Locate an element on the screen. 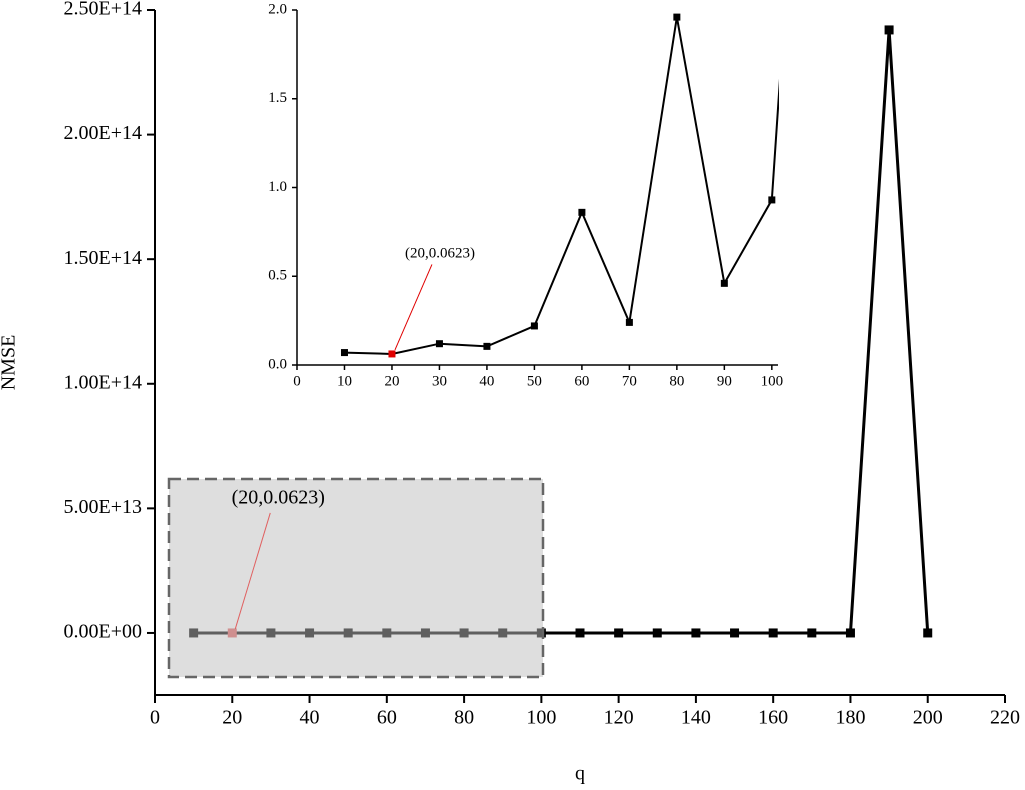  y-tick-label: 2.0 is located at coordinates (277, 9).